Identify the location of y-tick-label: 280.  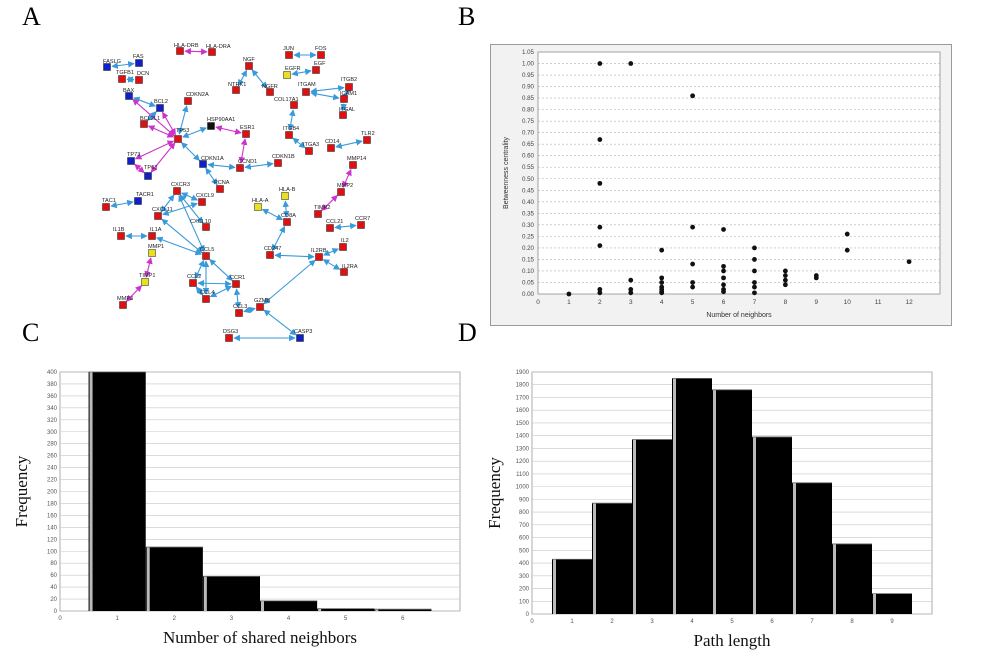
(52, 445).